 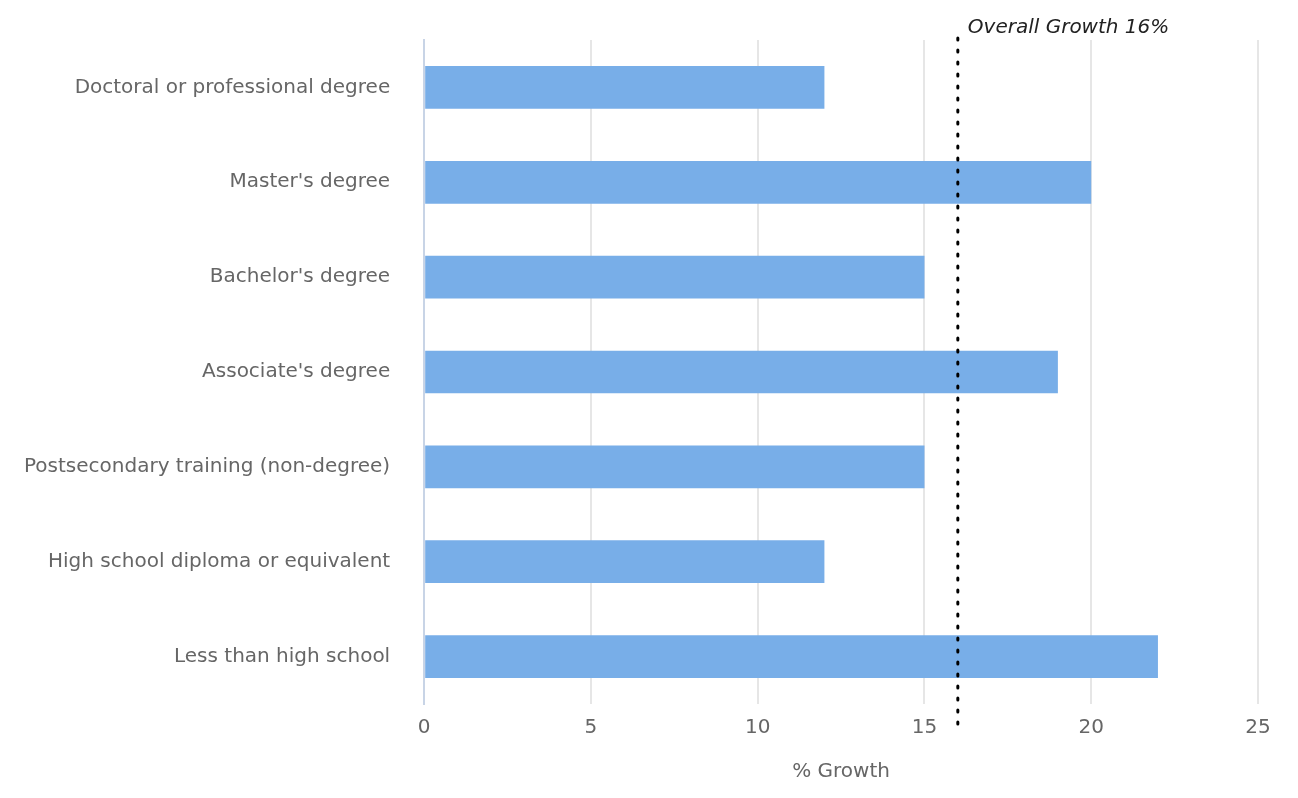 I want to click on x-tick-label: 10, so click(x=757, y=726).